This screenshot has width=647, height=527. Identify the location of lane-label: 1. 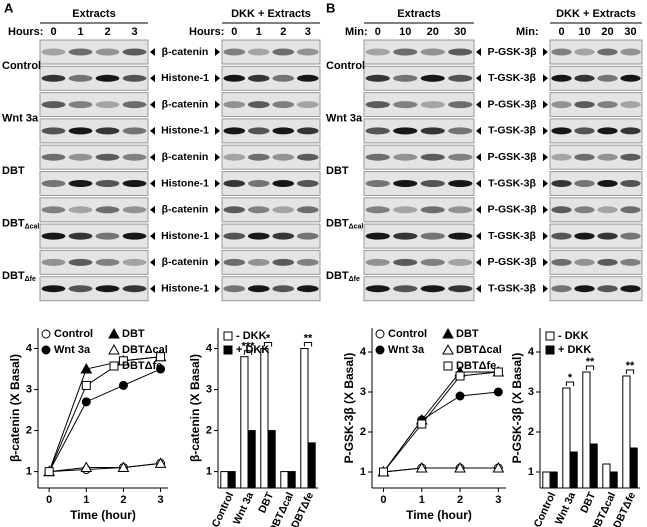
(259, 32).